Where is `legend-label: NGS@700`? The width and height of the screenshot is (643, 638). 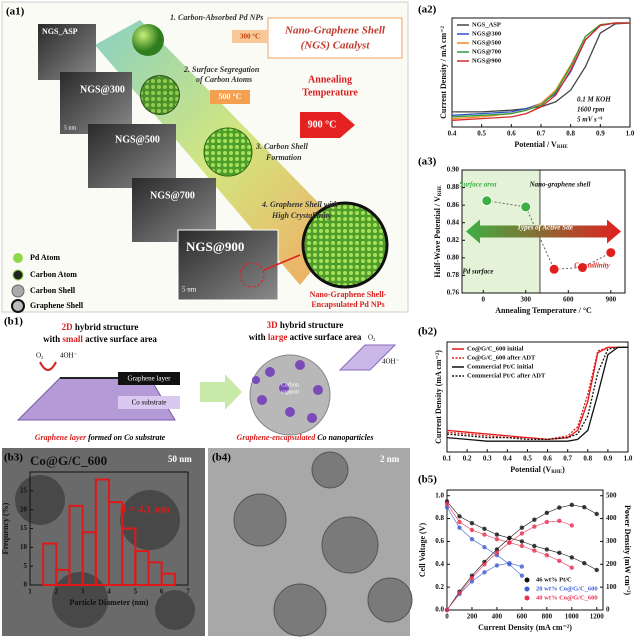
legend-label: NGS@700 is located at coordinates (486, 51).